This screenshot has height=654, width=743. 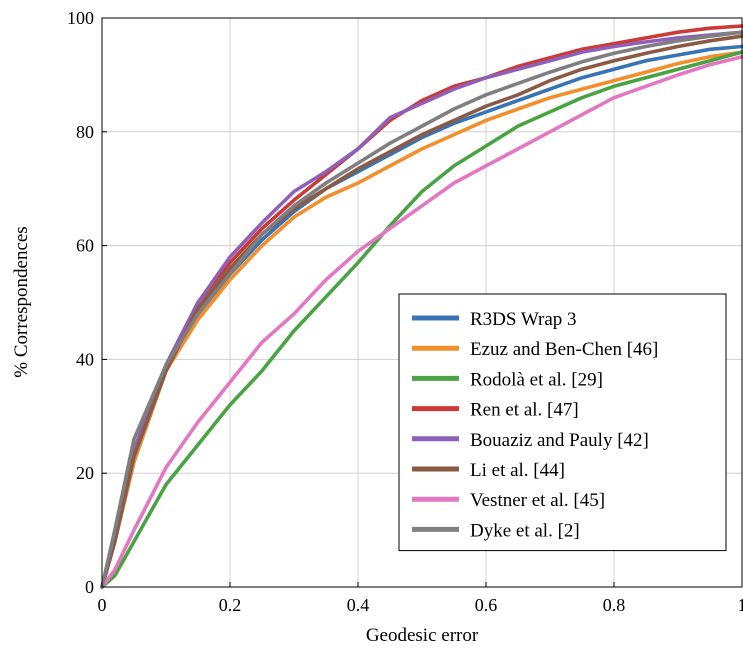 What do you see at coordinates (559, 440) in the screenshot?
I see `legend-label-bouaziz-and-pauly-42: Bouaziz and Pauly [42]` at bounding box center [559, 440].